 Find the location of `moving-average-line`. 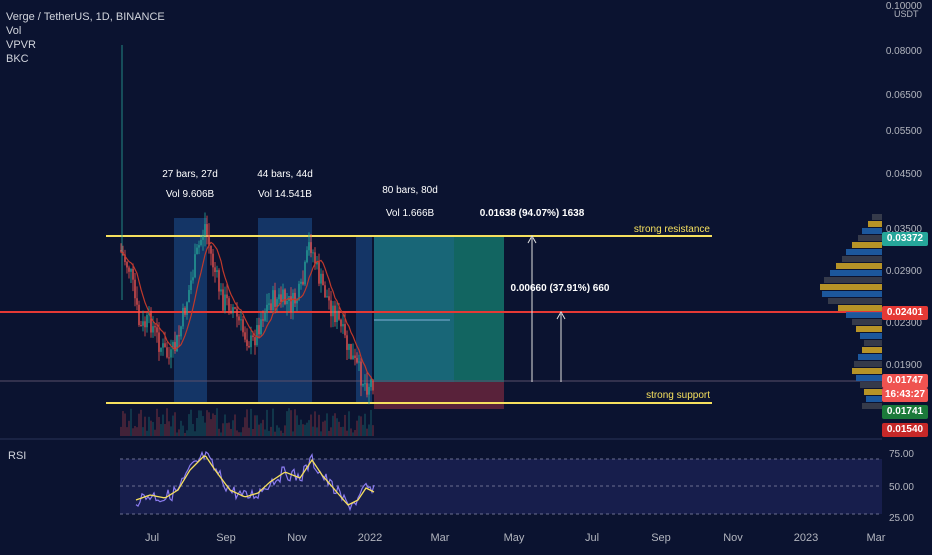

moving-average-line is located at coordinates (247, 311).